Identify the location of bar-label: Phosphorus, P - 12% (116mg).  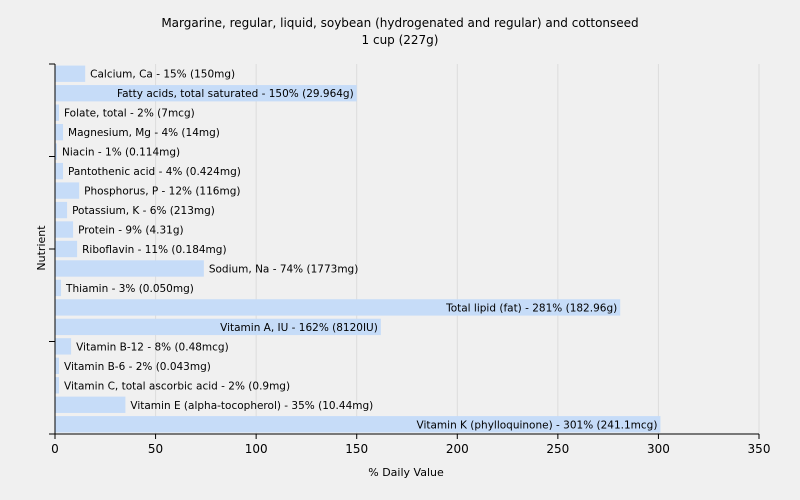
(162, 192).